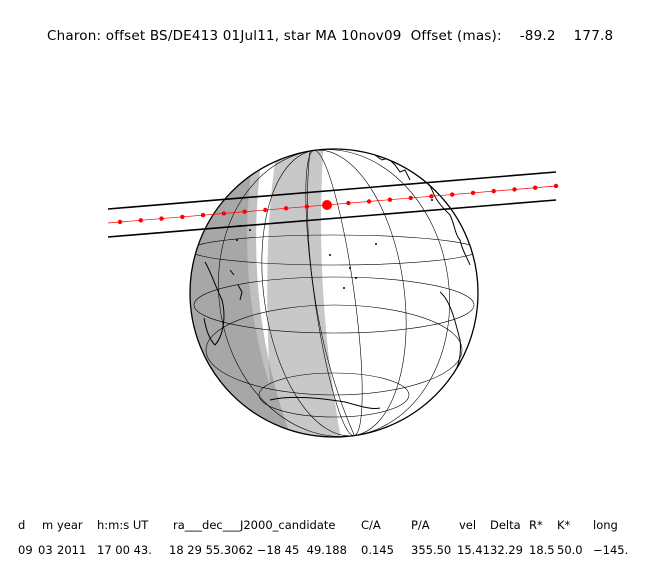 This screenshot has width=646, height=568. Describe the element at coordinates (377, 550) in the screenshot. I see `val-ca: 0.145` at that location.